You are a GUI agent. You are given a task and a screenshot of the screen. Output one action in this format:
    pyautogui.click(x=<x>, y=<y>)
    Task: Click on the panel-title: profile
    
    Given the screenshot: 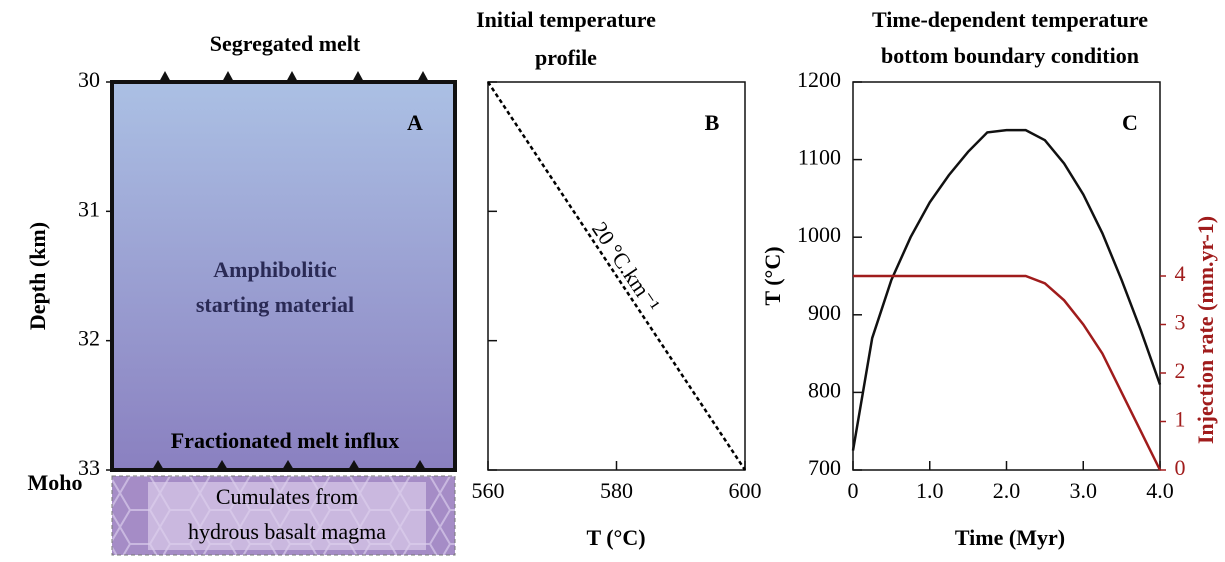 What is the action you would take?
    pyautogui.click(x=566, y=57)
    